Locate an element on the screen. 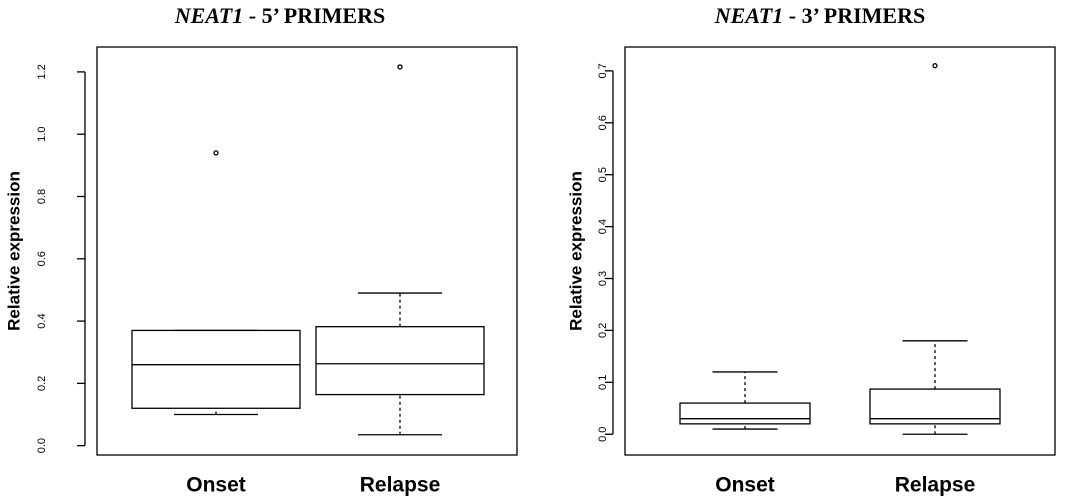  title-text: - 5’ PRIMERS is located at coordinates (317, 15).